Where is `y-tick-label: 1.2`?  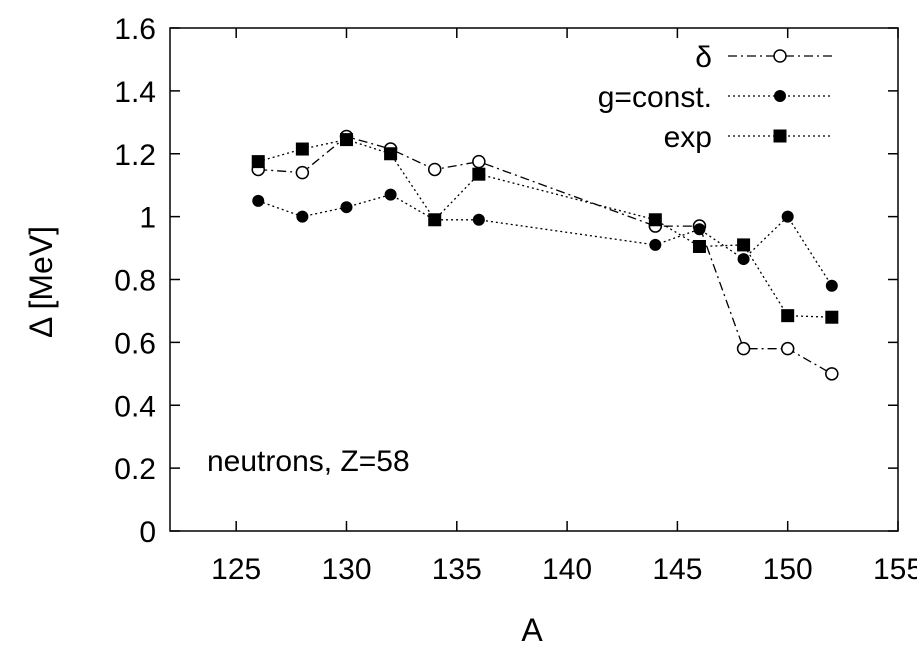
y-tick-label: 1.2 is located at coordinates (135, 155).